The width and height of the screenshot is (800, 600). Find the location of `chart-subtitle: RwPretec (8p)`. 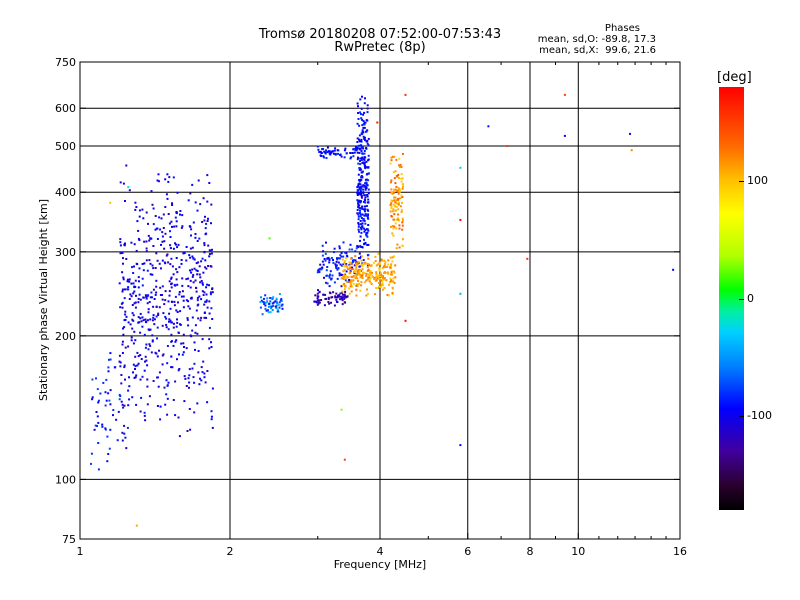

chart-subtitle: RwPretec (8p) is located at coordinates (380, 47).